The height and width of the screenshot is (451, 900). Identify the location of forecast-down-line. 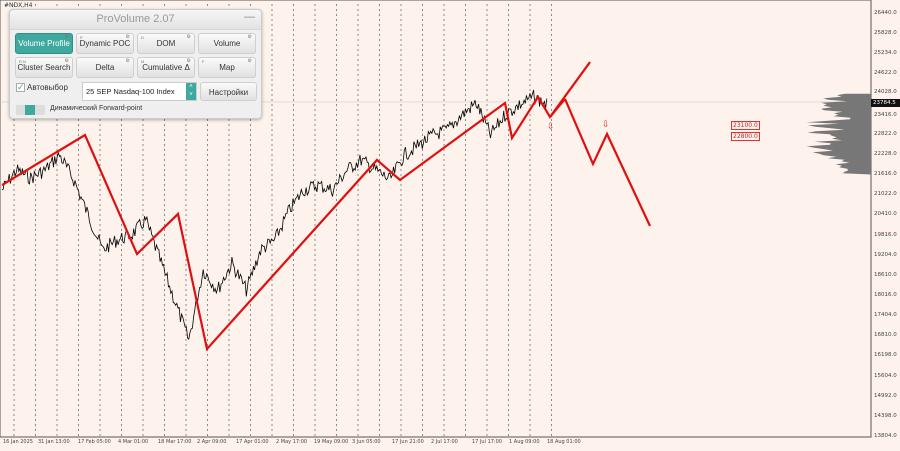
(607, 162).